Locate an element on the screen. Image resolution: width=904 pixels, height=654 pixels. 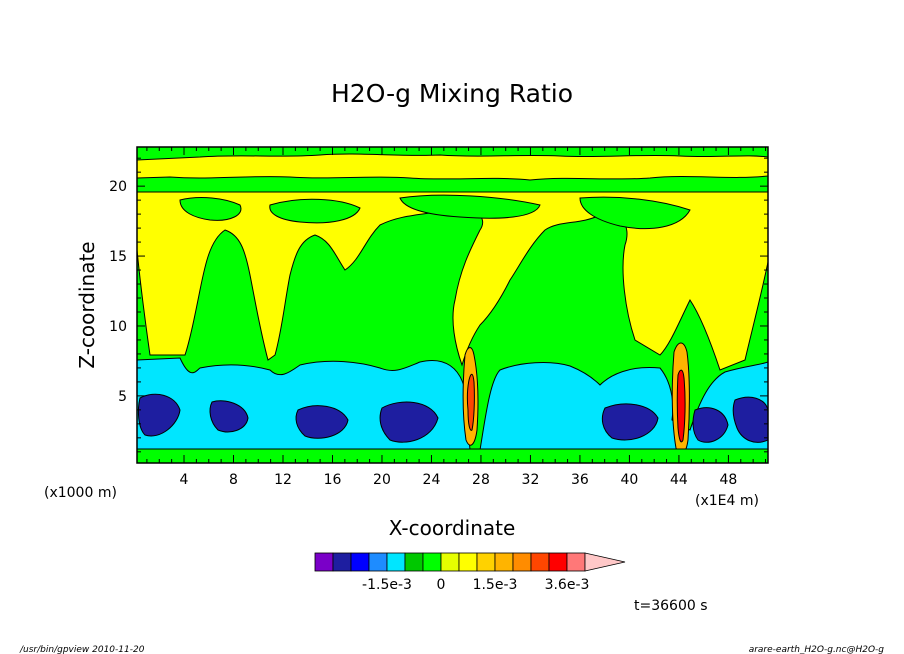
y-tick-label: 15 is located at coordinates (118, 257).